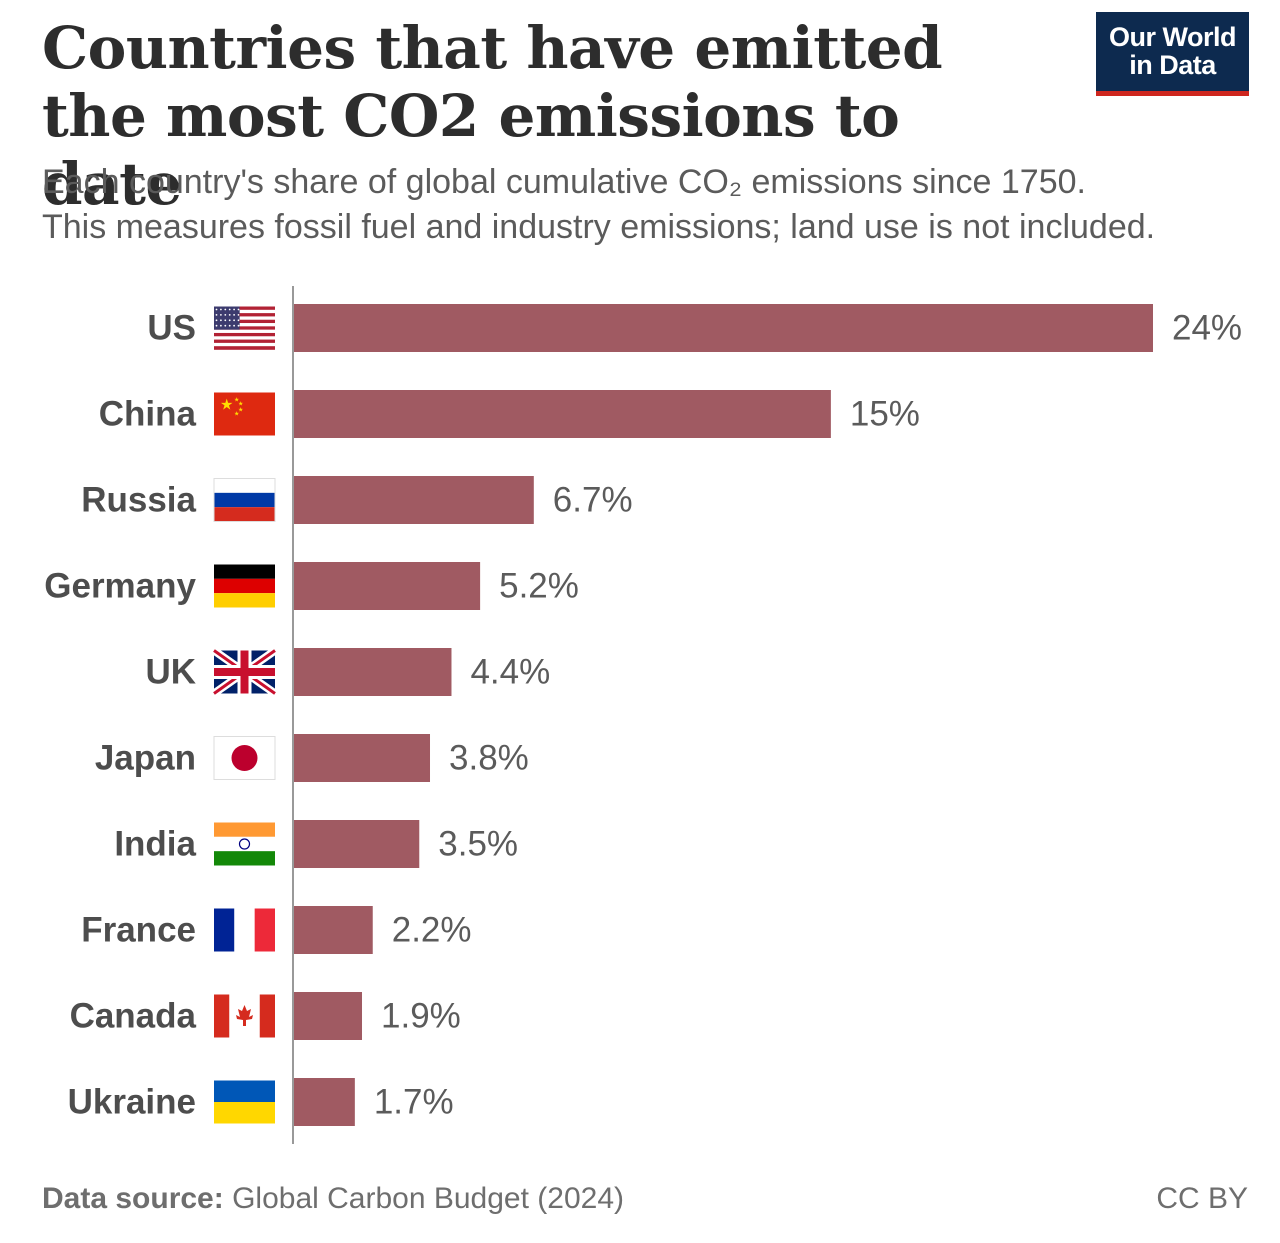 The height and width of the screenshot is (1243, 1280). I want to click on category-label: Canada, so click(133, 1016).